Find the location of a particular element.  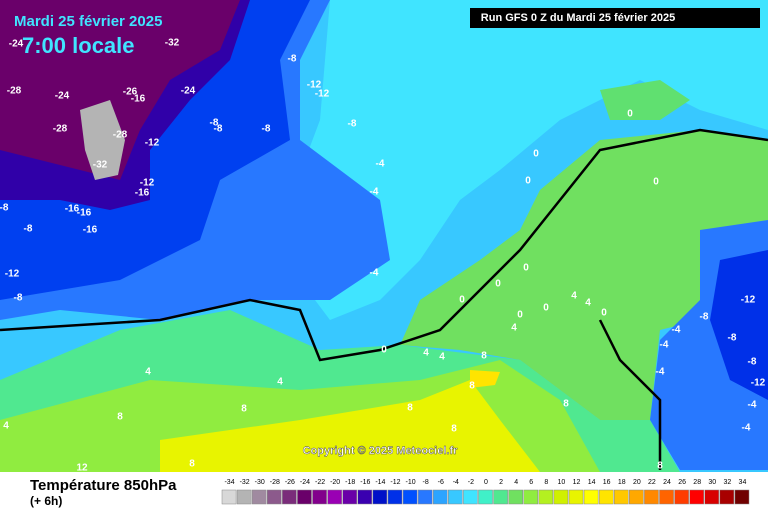

legend-label: -30 is located at coordinates (260, 482).